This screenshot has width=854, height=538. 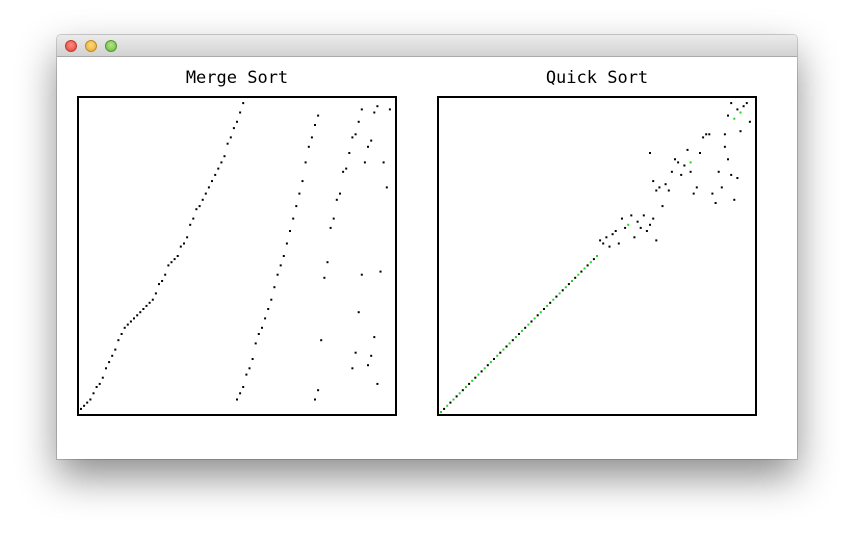 I want to click on minimize-icon, so click(x=91, y=46).